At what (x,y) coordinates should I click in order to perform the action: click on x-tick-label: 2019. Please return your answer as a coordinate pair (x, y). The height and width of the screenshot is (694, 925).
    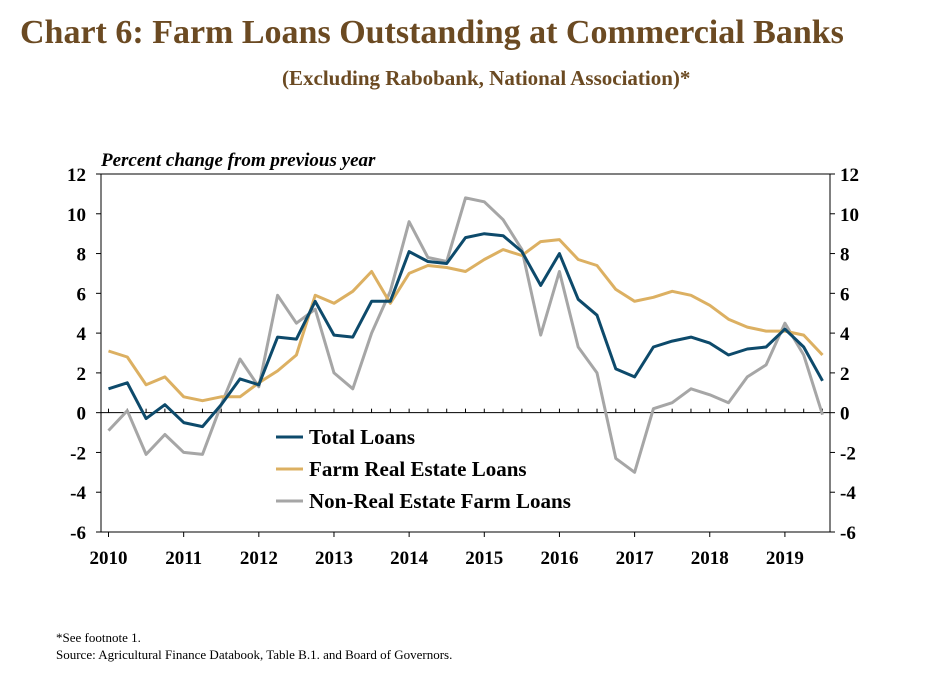
    Looking at the image, I should click on (785, 558).